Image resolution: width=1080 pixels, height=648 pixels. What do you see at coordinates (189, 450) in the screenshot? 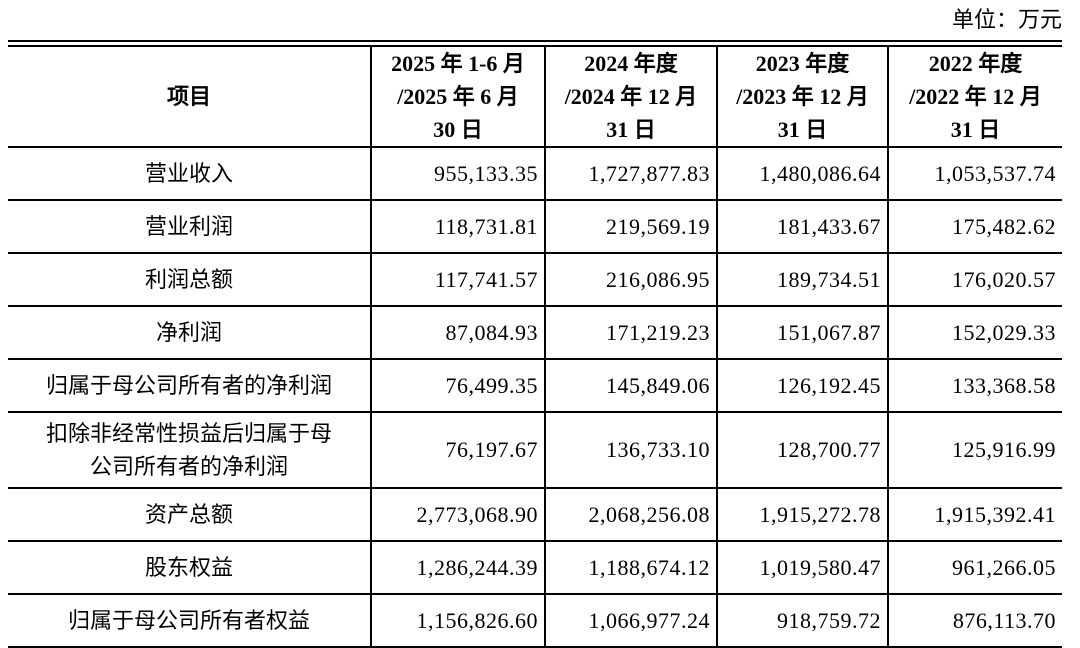
I see `row-label: 扣除非经常性损益后归属于母 公司所有者的净利润` at bounding box center [189, 450].